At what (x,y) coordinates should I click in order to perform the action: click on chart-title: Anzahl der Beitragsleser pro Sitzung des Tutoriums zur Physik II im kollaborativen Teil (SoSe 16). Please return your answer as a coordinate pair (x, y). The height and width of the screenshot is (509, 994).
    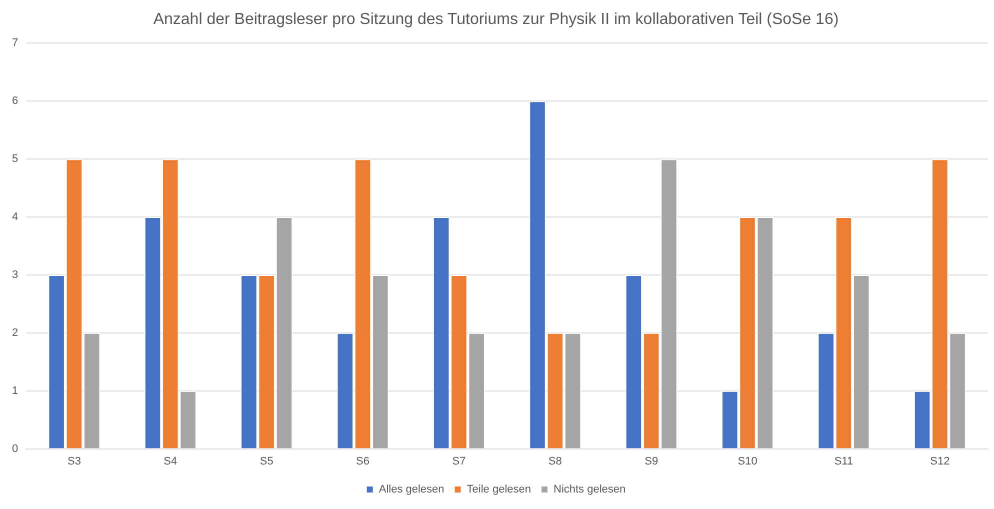
    Looking at the image, I should click on (496, 19).